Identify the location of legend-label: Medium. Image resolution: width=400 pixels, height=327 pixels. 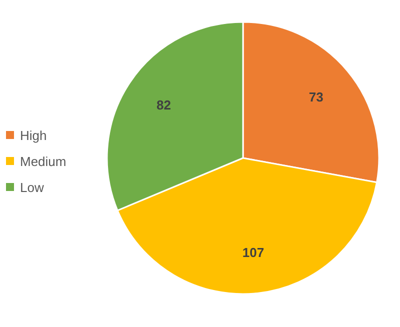
(43, 161).